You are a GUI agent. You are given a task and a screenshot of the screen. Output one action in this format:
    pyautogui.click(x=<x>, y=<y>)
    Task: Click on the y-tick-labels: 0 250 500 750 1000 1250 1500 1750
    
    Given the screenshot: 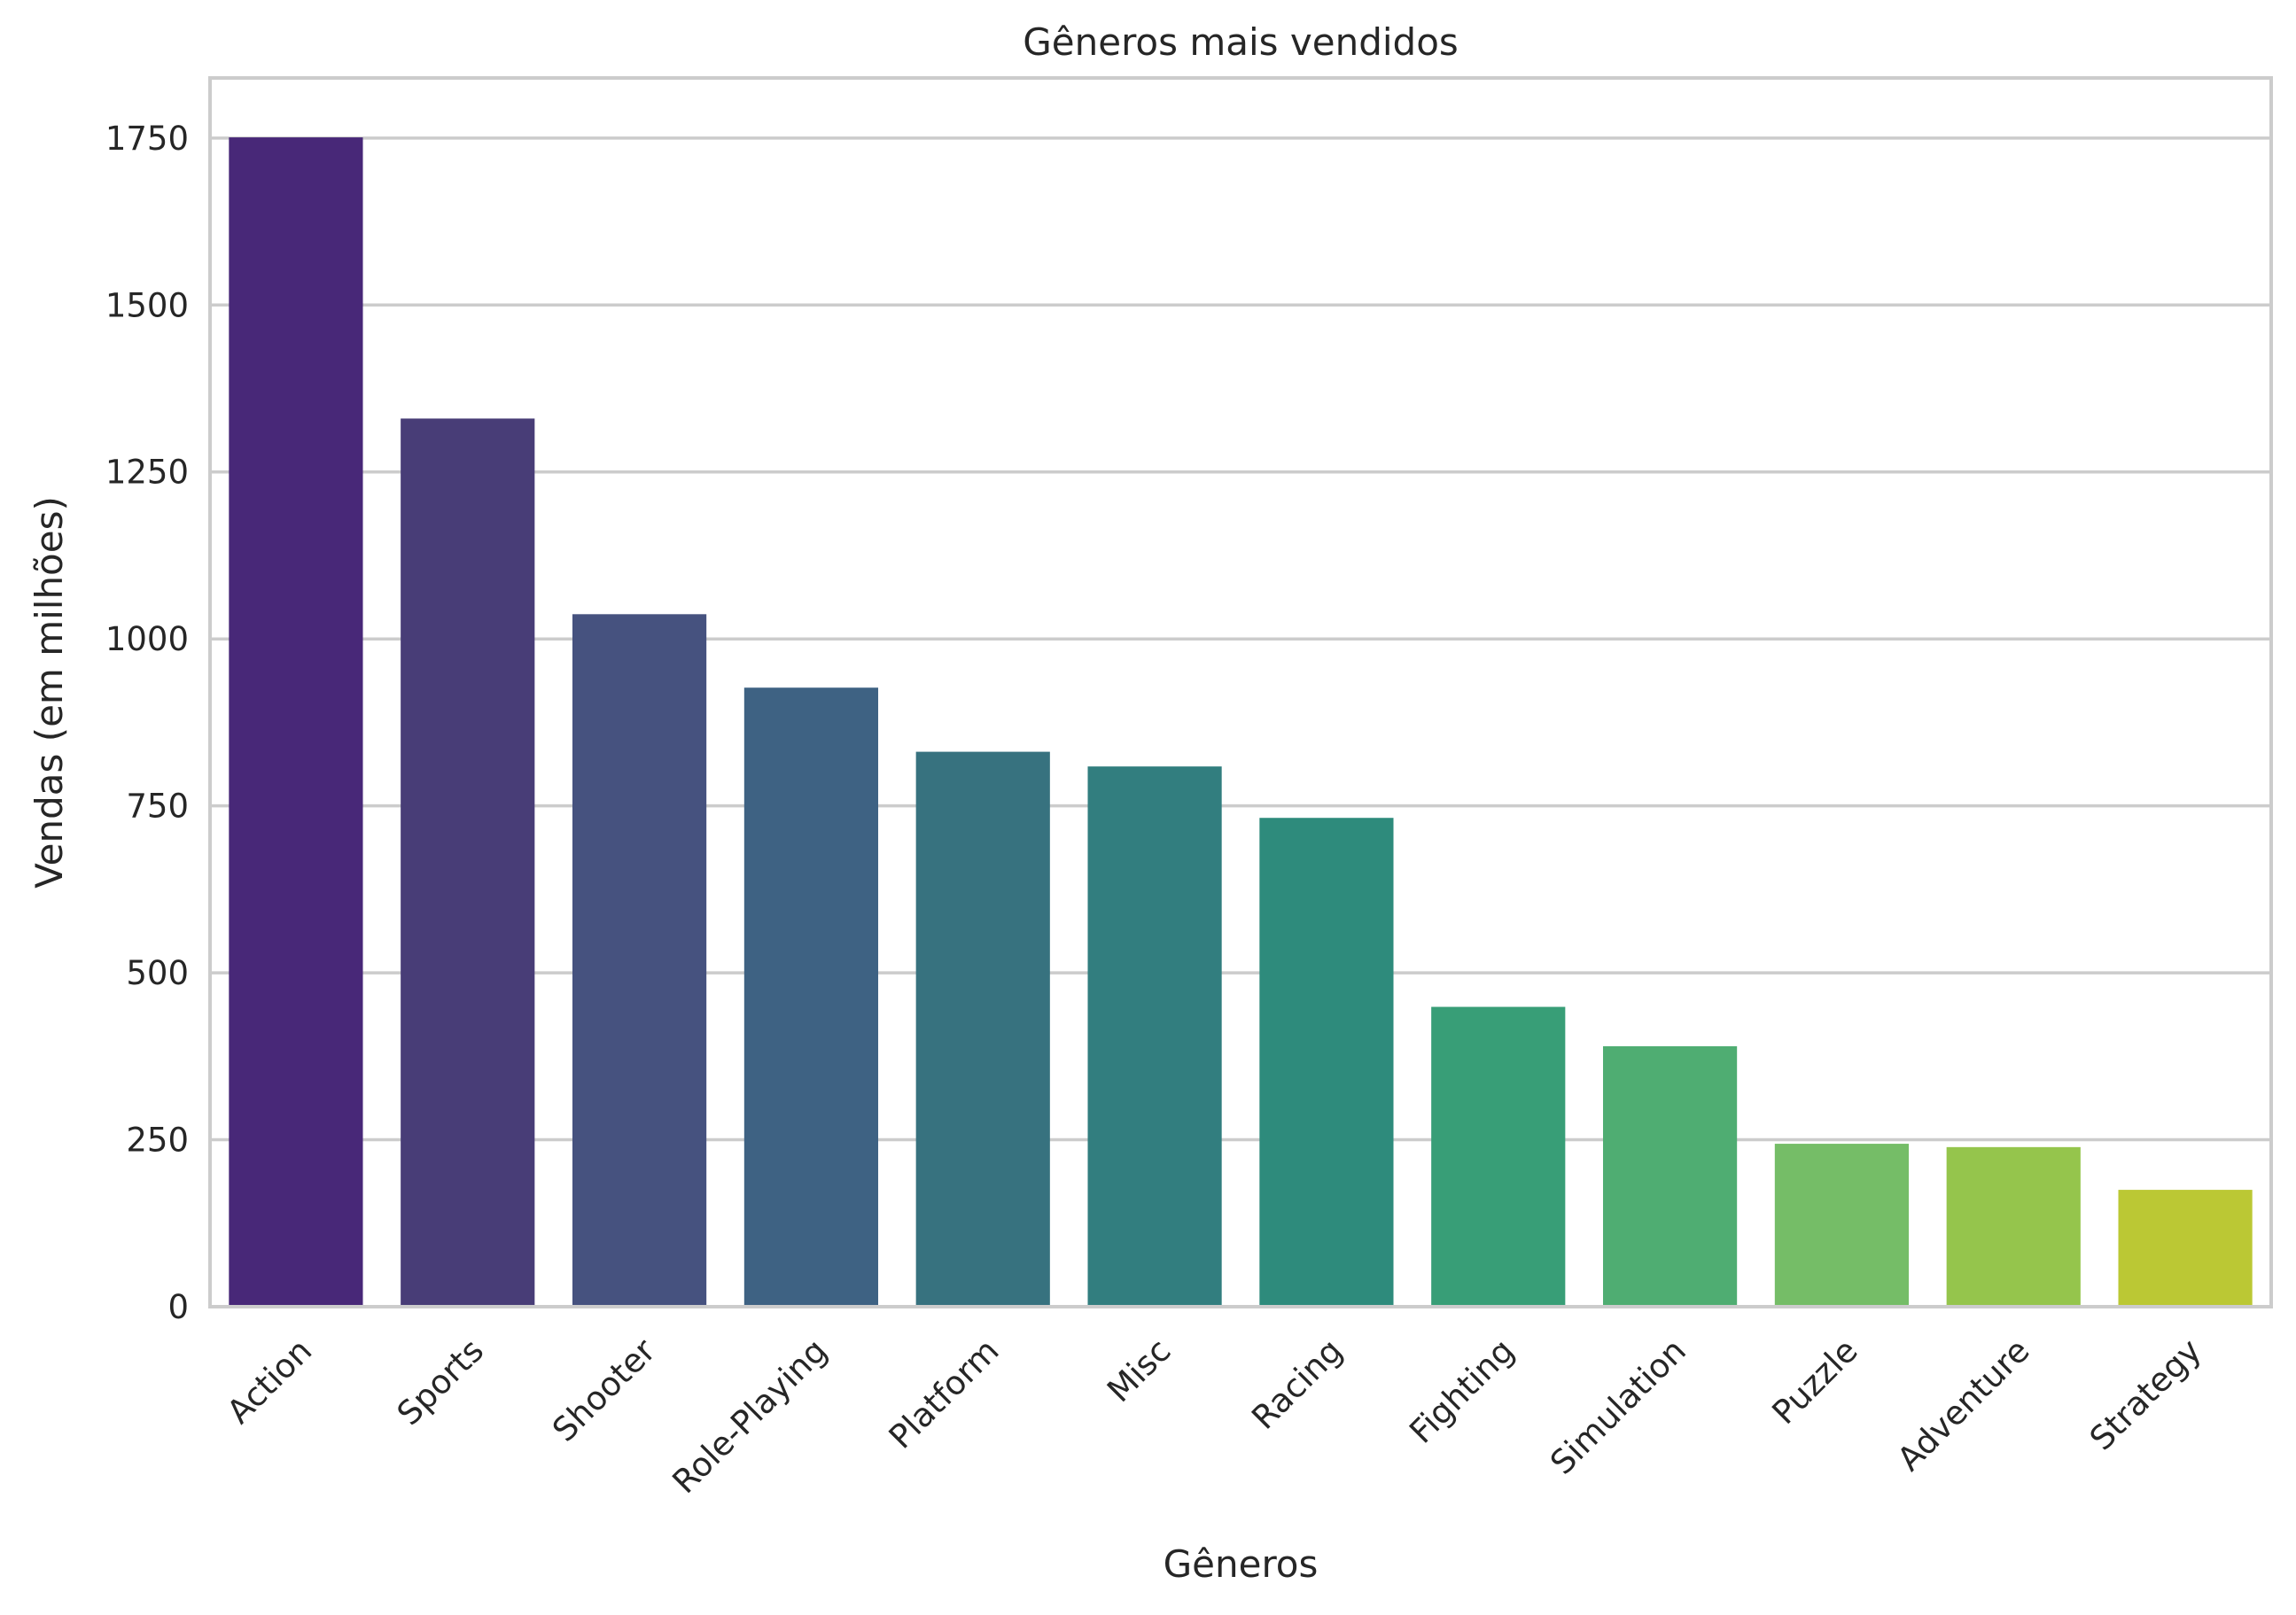 What is the action you would take?
    pyautogui.click(x=147, y=723)
    